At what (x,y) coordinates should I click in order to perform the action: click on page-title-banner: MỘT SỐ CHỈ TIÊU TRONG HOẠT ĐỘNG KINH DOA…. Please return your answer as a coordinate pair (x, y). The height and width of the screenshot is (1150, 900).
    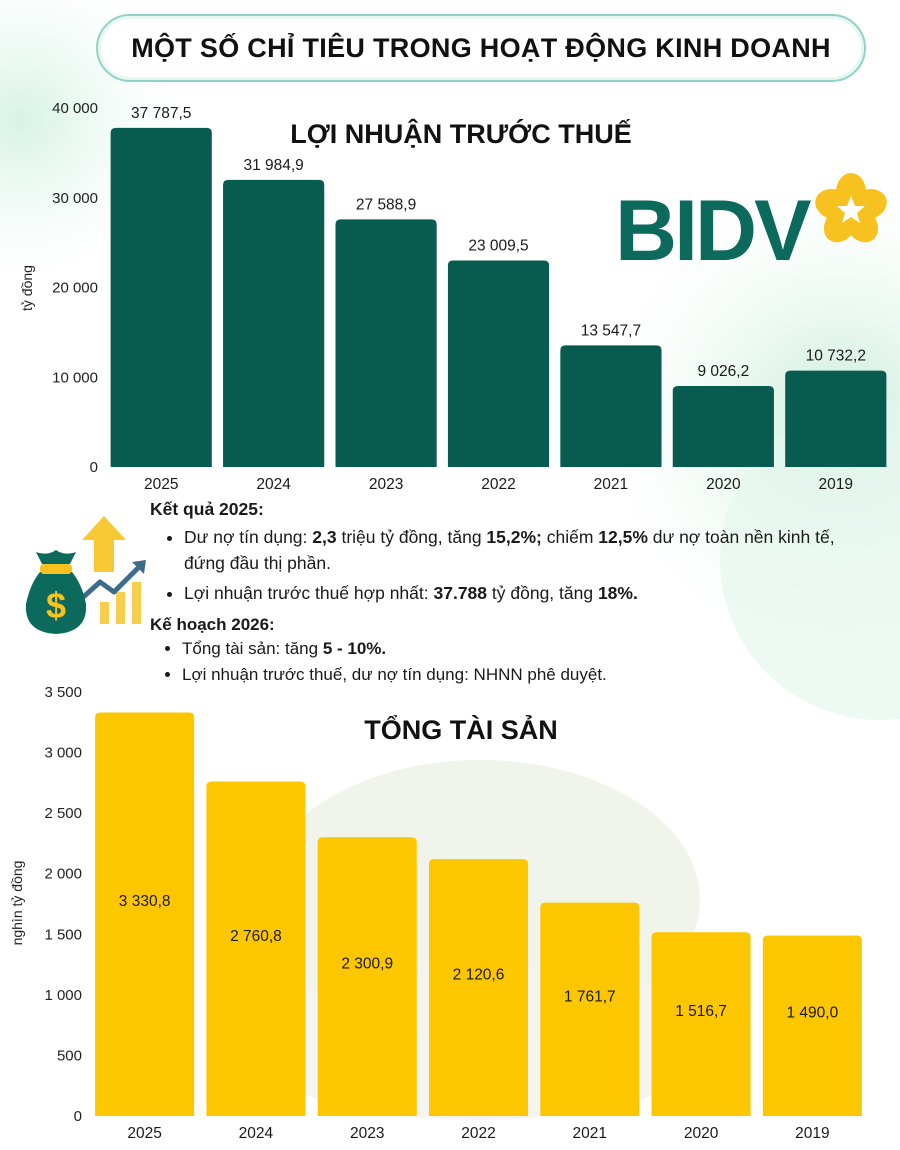
    Looking at the image, I should click on (481, 48).